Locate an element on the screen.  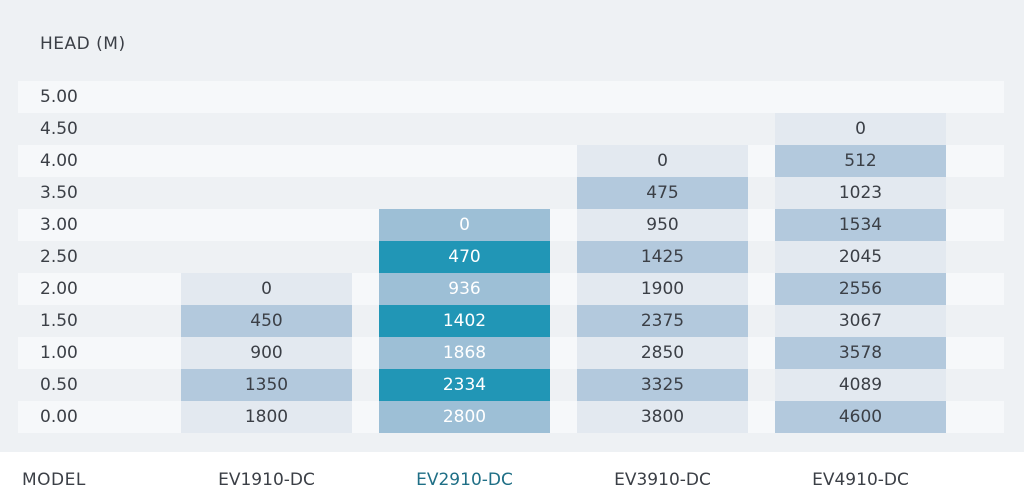
data-cell: 2375 is located at coordinates (662, 321).